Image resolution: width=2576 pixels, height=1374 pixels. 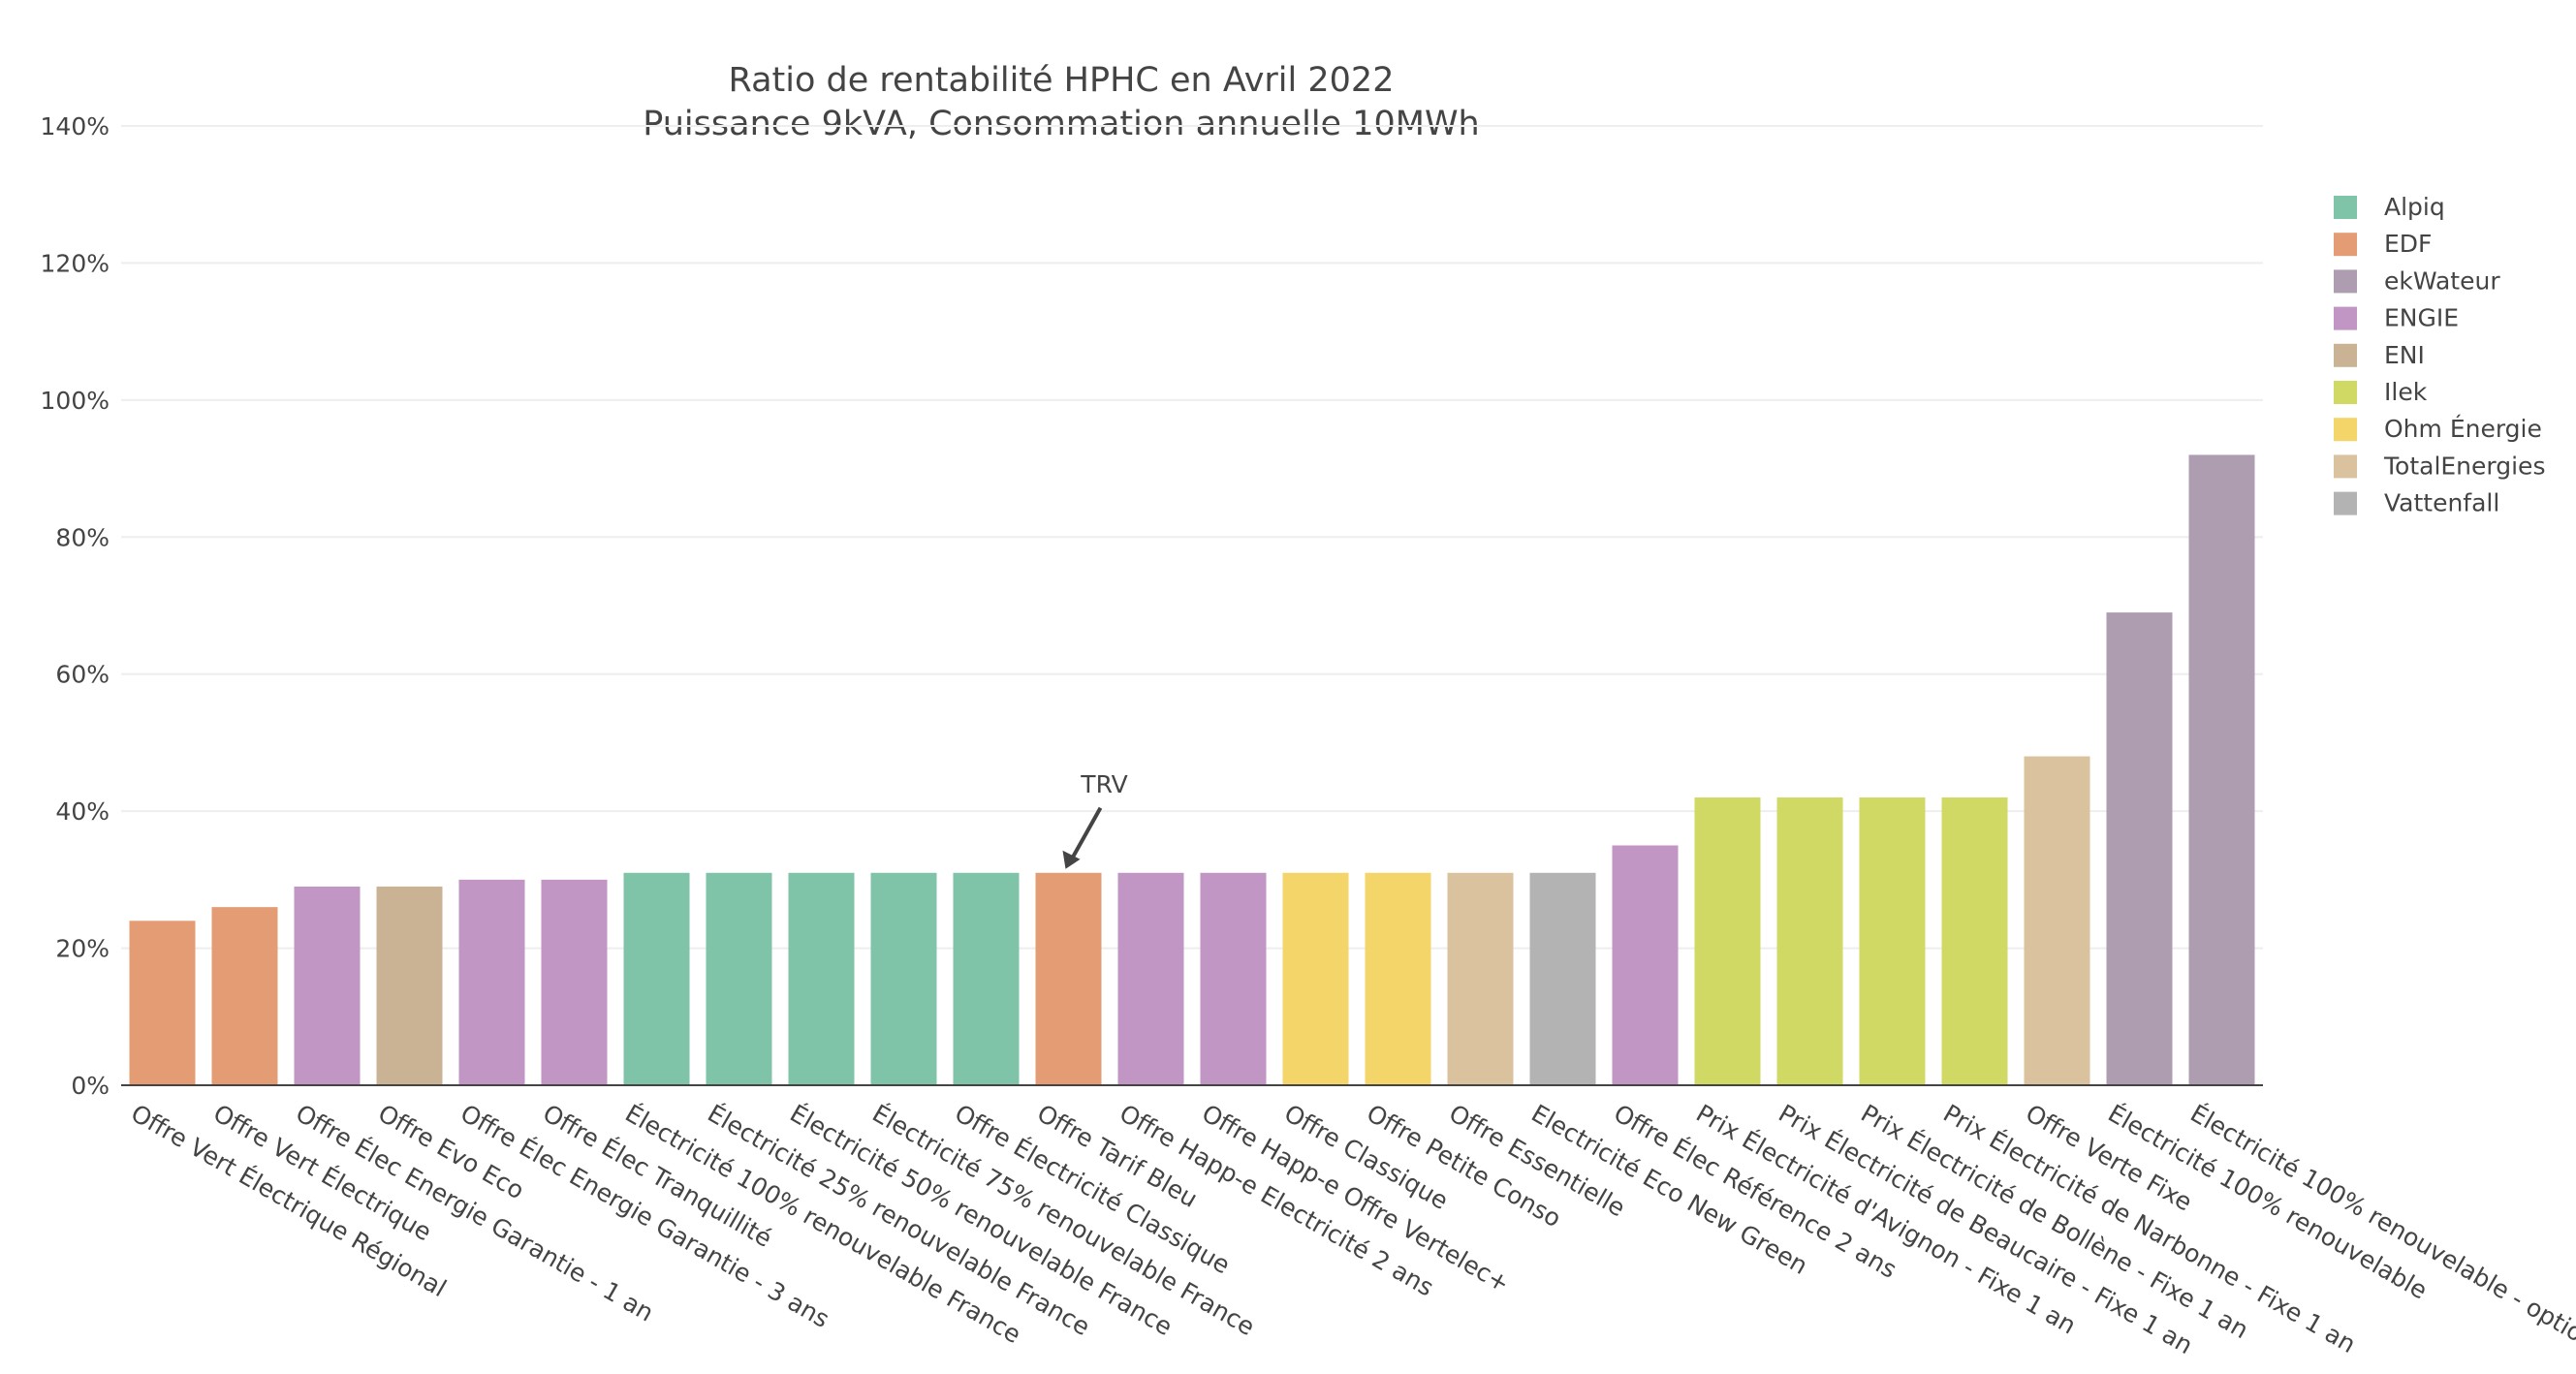 What do you see at coordinates (75, 401) in the screenshot?
I see `y-tick-label: 100%` at bounding box center [75, 401].